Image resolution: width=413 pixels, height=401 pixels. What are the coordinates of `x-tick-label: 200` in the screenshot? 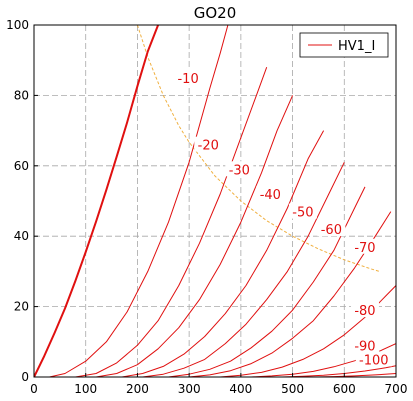 It's located at (137, 389).